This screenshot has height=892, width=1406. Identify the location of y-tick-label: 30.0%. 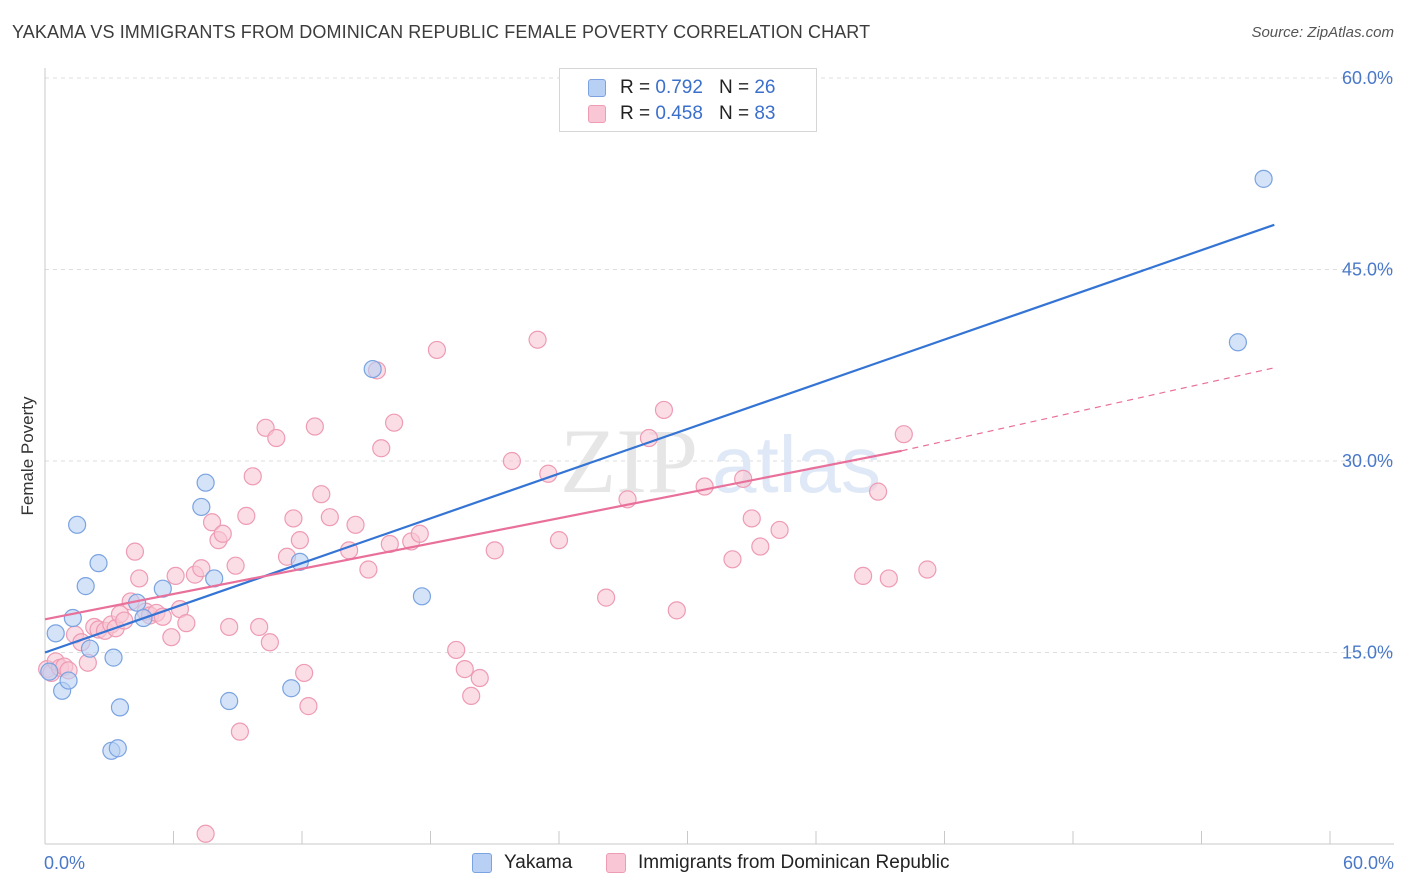
(1367, 461).